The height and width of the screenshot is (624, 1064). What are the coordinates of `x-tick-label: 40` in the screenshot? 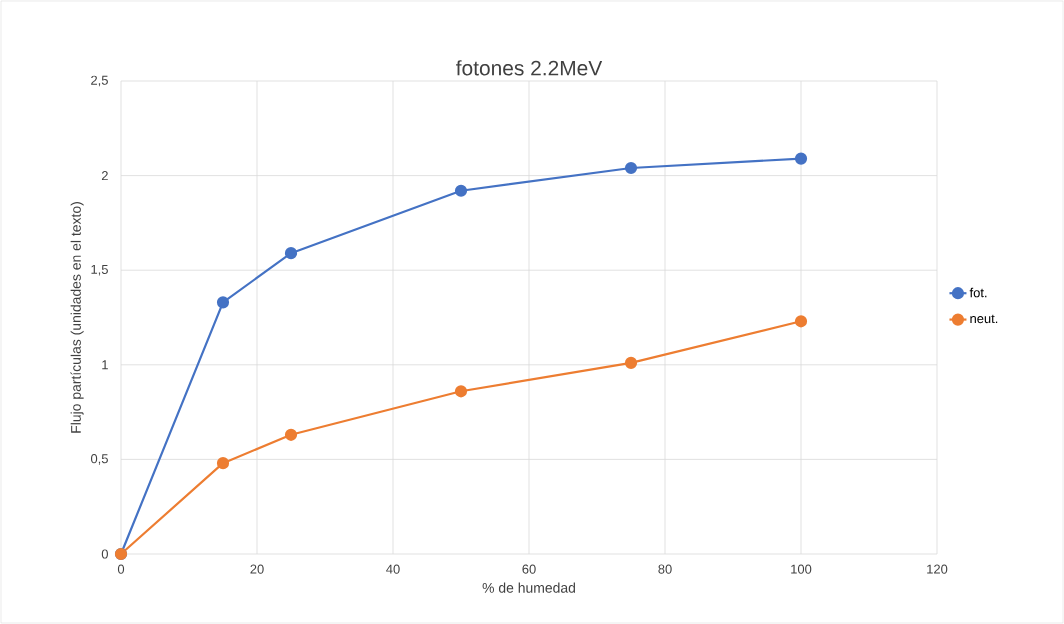 It's located at (393, 569).